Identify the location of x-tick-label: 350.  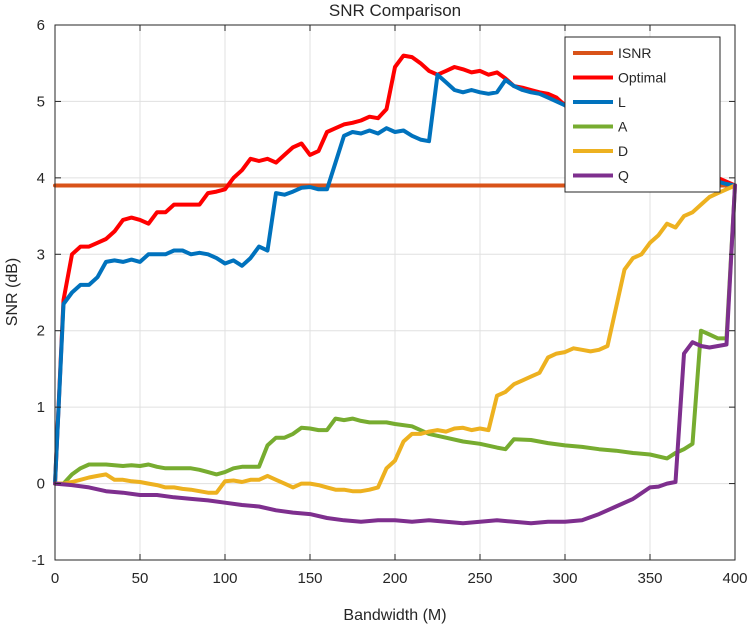
(649, 578).